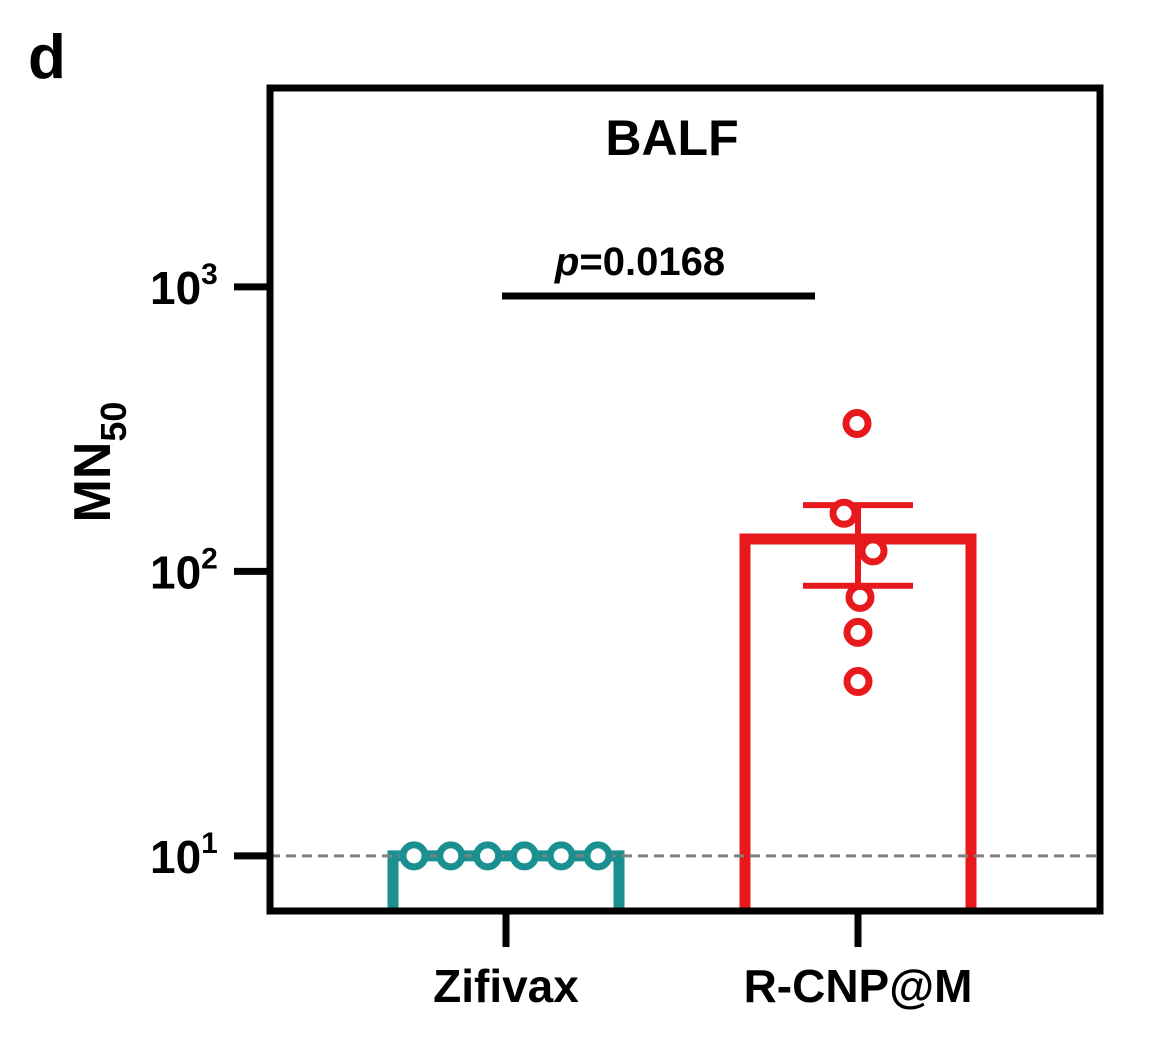  Describe the element at coordinates (184, 855) in the screenshot. I see `y-tick-label: 10¹` at that location.